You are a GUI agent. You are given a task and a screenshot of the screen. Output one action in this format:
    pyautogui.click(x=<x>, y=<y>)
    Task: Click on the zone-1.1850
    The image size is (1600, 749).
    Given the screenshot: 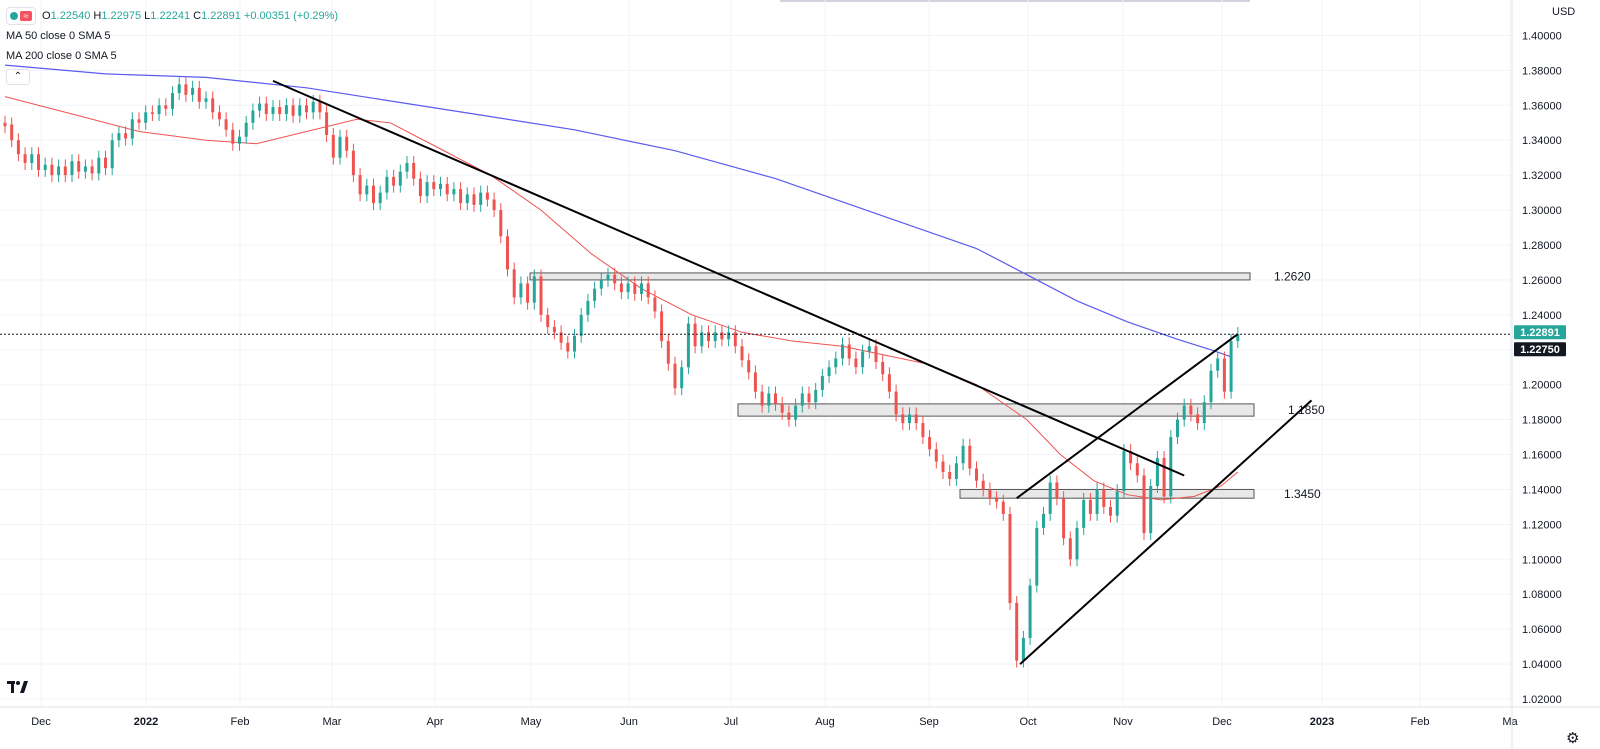 What is the action you would take?
    pyautogui.click(x=996, y=410)
    